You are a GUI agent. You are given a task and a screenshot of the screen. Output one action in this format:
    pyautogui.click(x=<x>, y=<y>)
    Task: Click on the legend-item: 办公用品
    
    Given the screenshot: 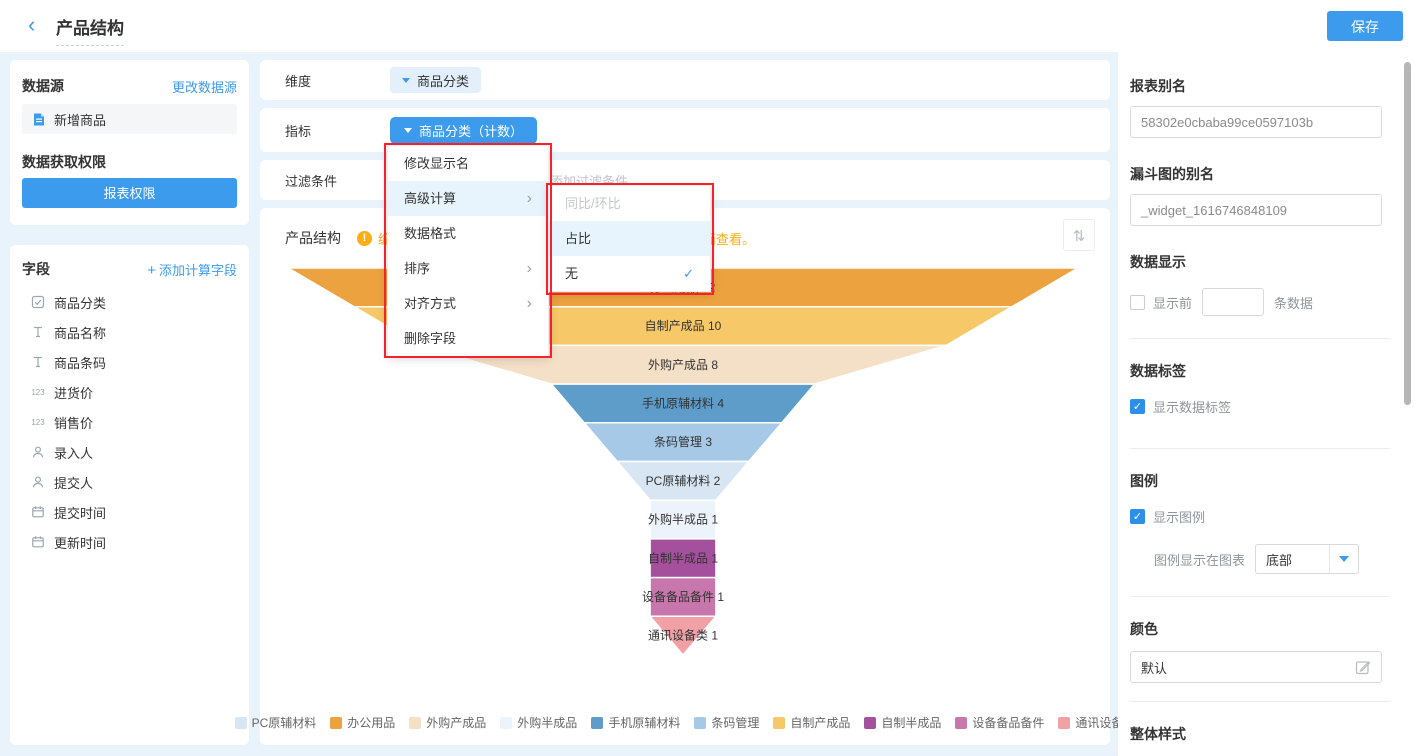 What is the action you would take?
    pyautogui.click(x=362, y=722)
    